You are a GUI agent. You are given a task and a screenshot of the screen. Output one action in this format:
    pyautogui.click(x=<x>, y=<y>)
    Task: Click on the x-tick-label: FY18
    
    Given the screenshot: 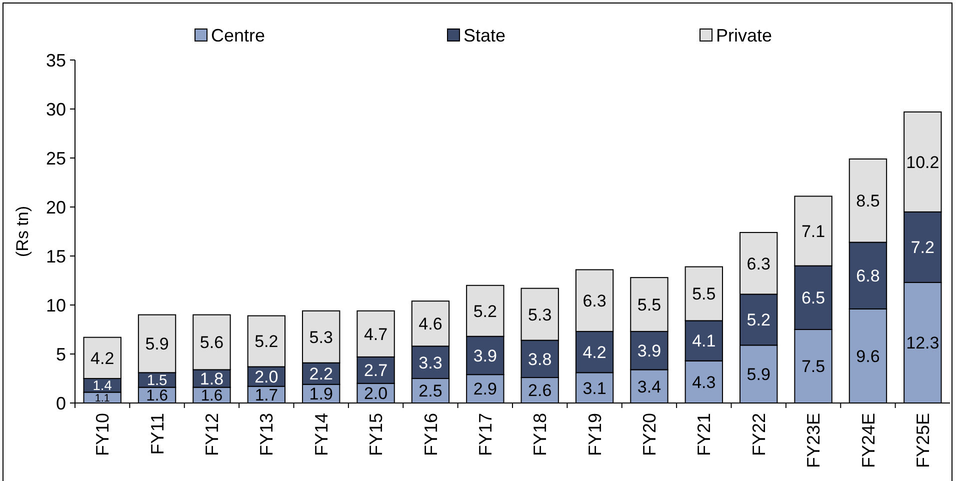 What is the action you would take?
    pyautogui.click(x=540, y=434)
    